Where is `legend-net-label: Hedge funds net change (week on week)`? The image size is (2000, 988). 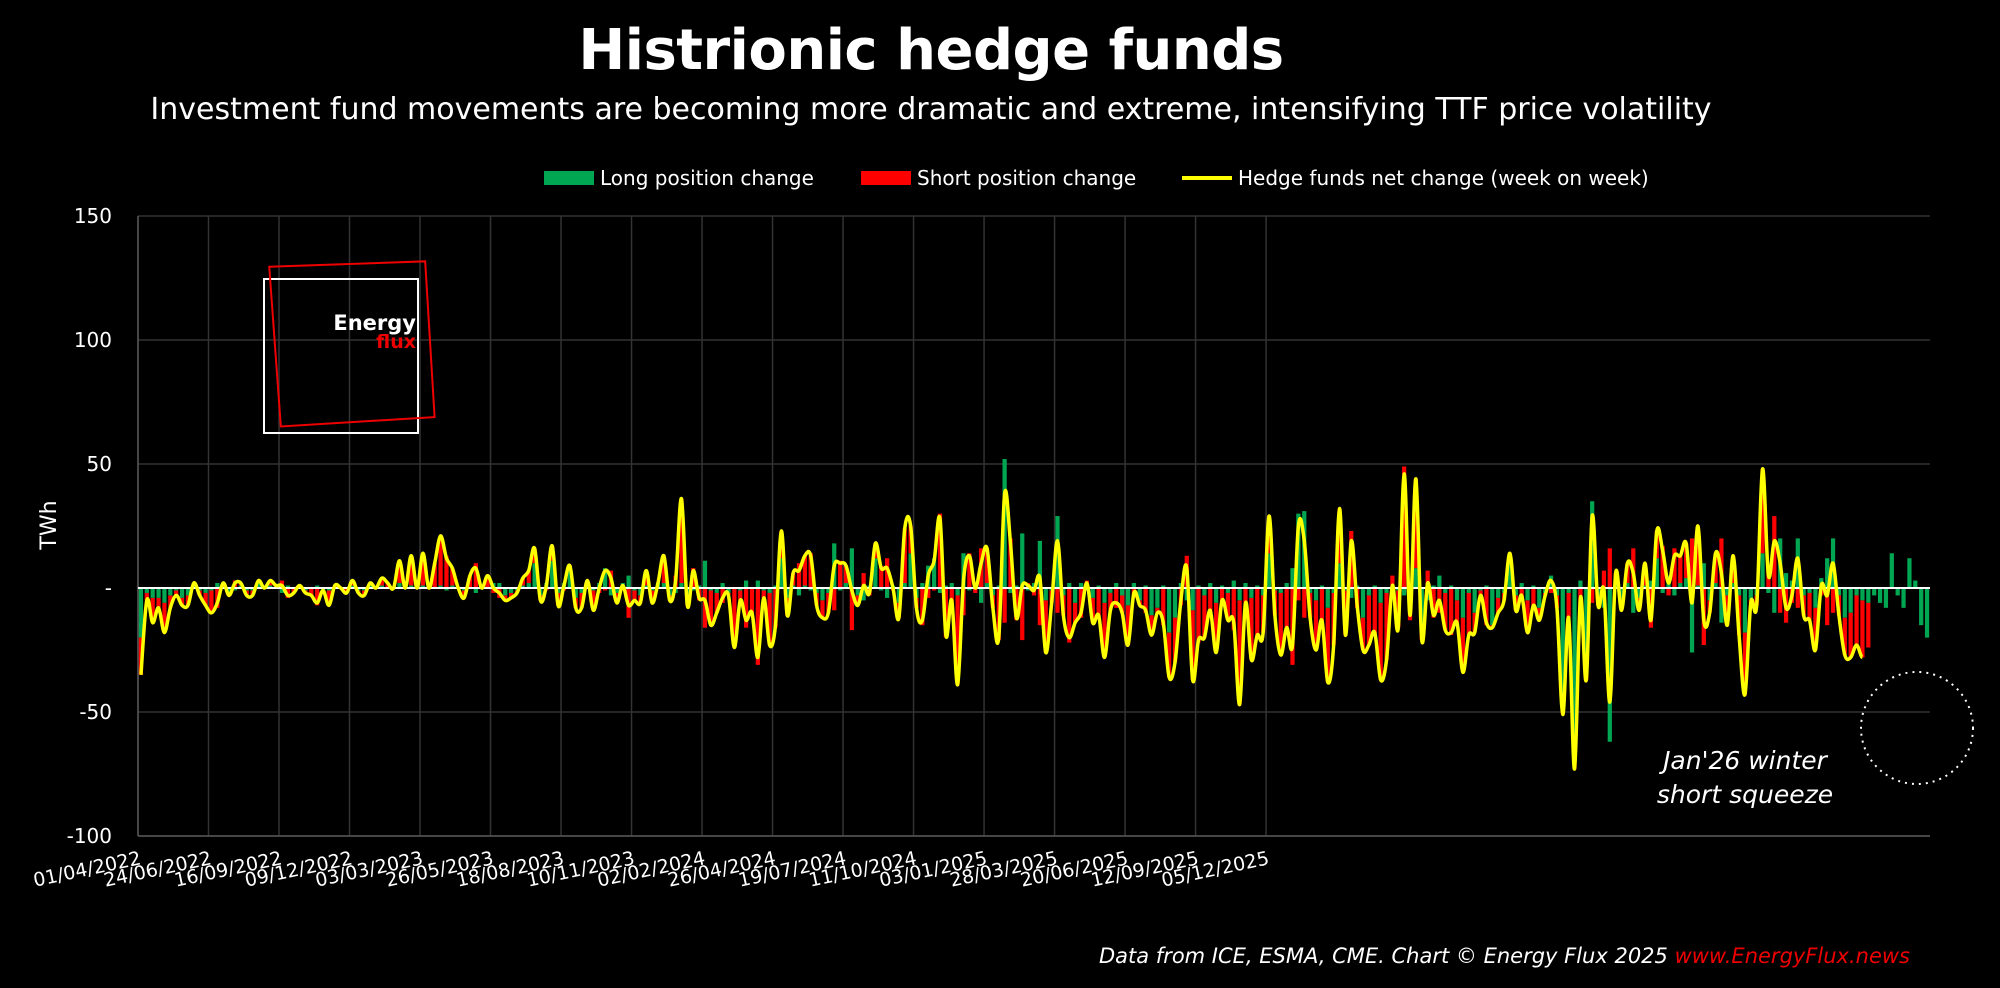 legend-net-label: Hedge funds net change (week on week) is located at coordinates (1443, 178).